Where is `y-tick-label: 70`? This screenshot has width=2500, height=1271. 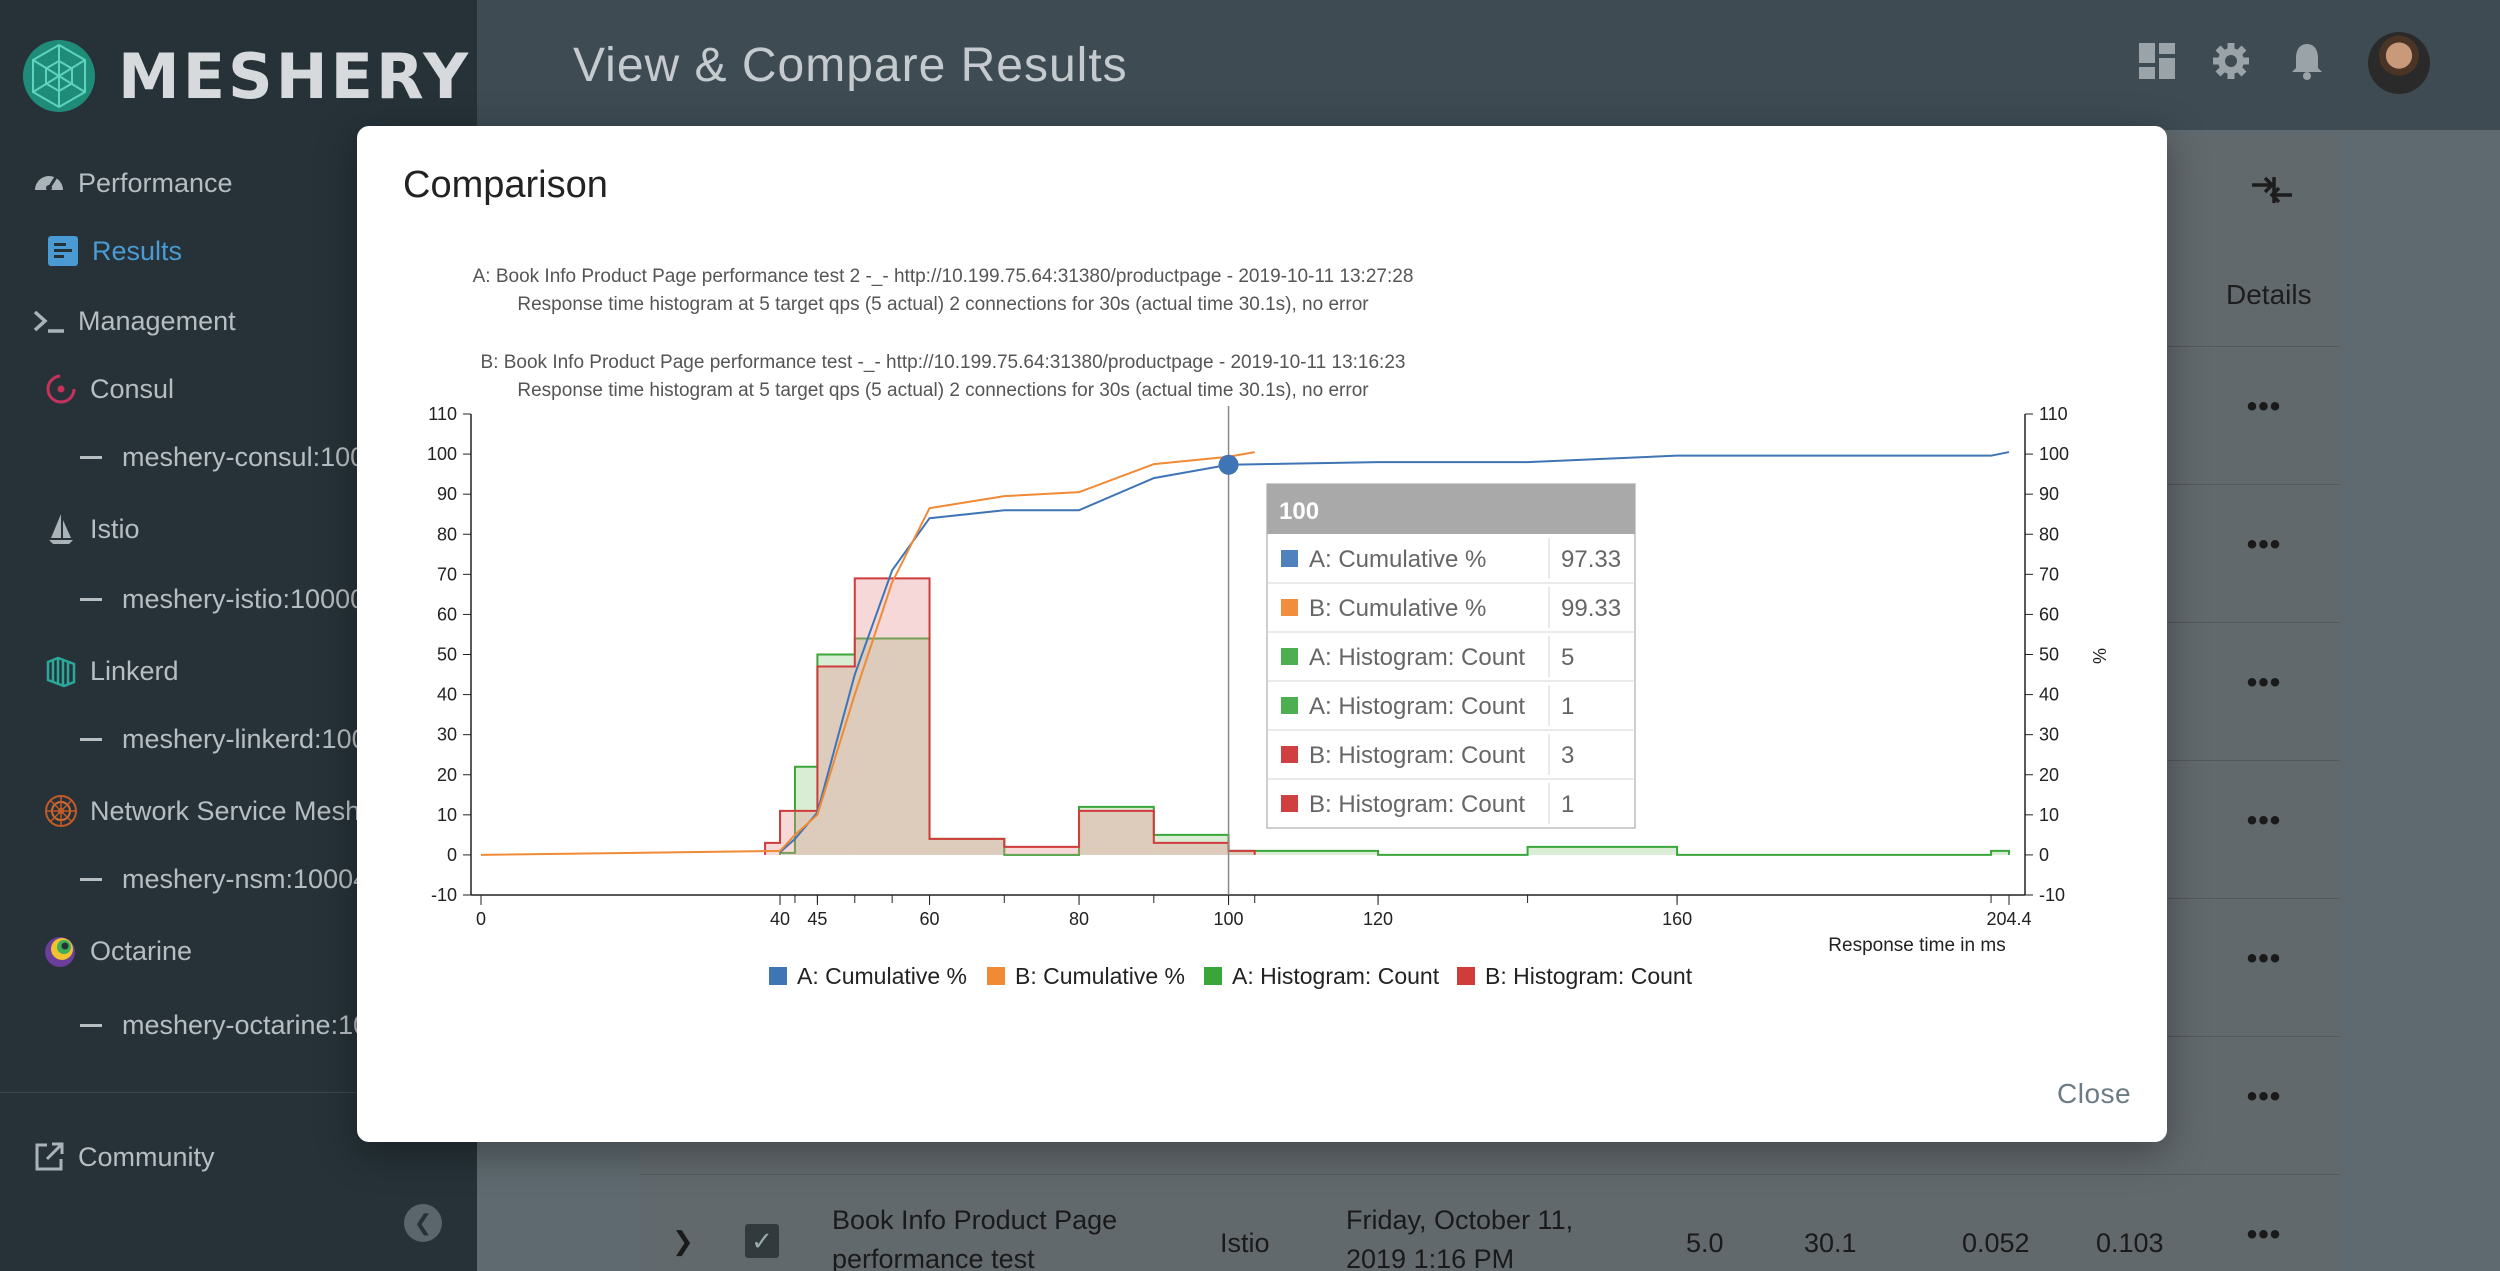 y-tick-label: 70 is located at coordinates (447, 574).